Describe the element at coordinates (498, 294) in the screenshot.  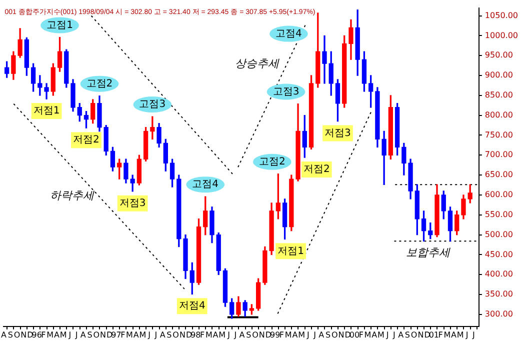
I see `y-tick-label: 350.00` at that location.